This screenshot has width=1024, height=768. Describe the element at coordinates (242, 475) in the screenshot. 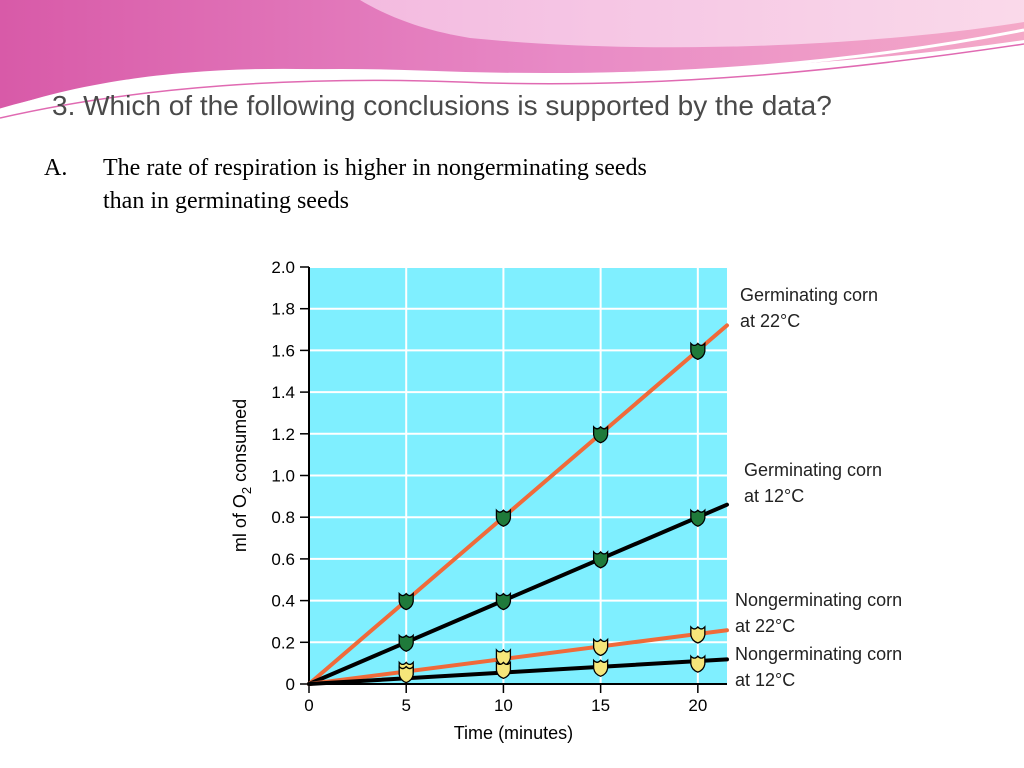

I see `y-axis-label: ml of O2 consumed` at that location.